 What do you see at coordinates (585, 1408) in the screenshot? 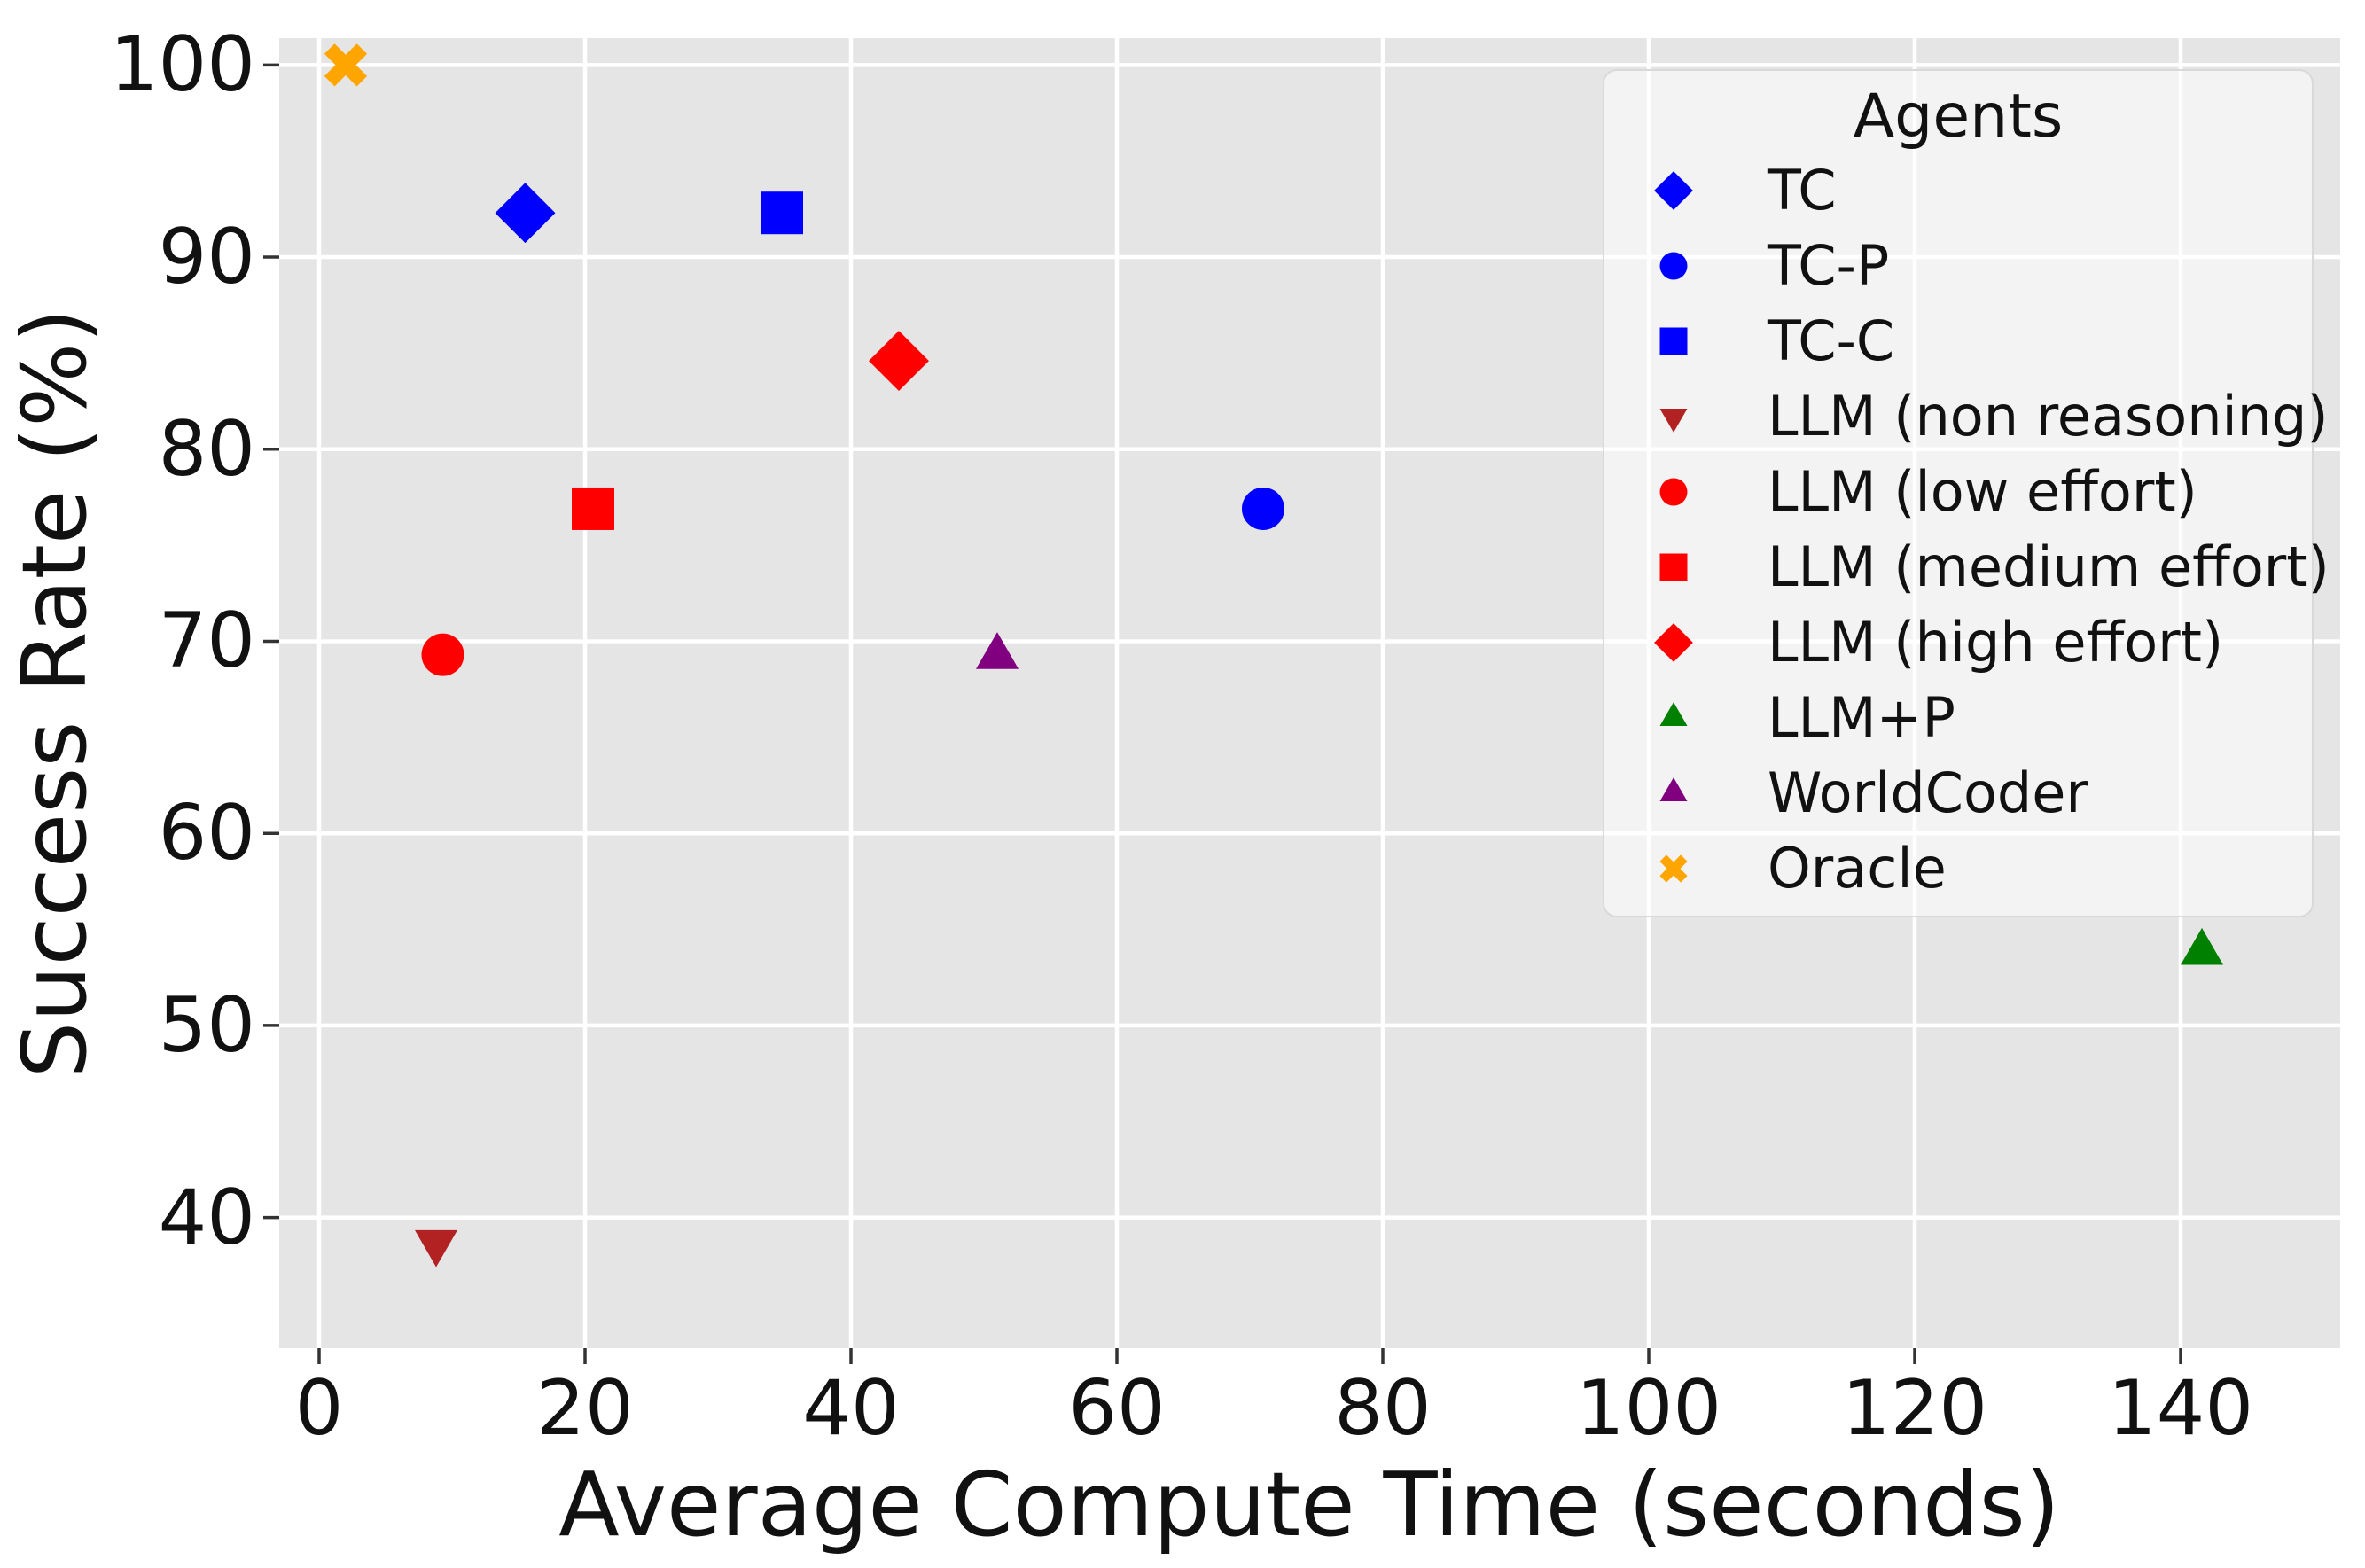
I see `x-tick-label: 20` at bounding box center [585, 1408].